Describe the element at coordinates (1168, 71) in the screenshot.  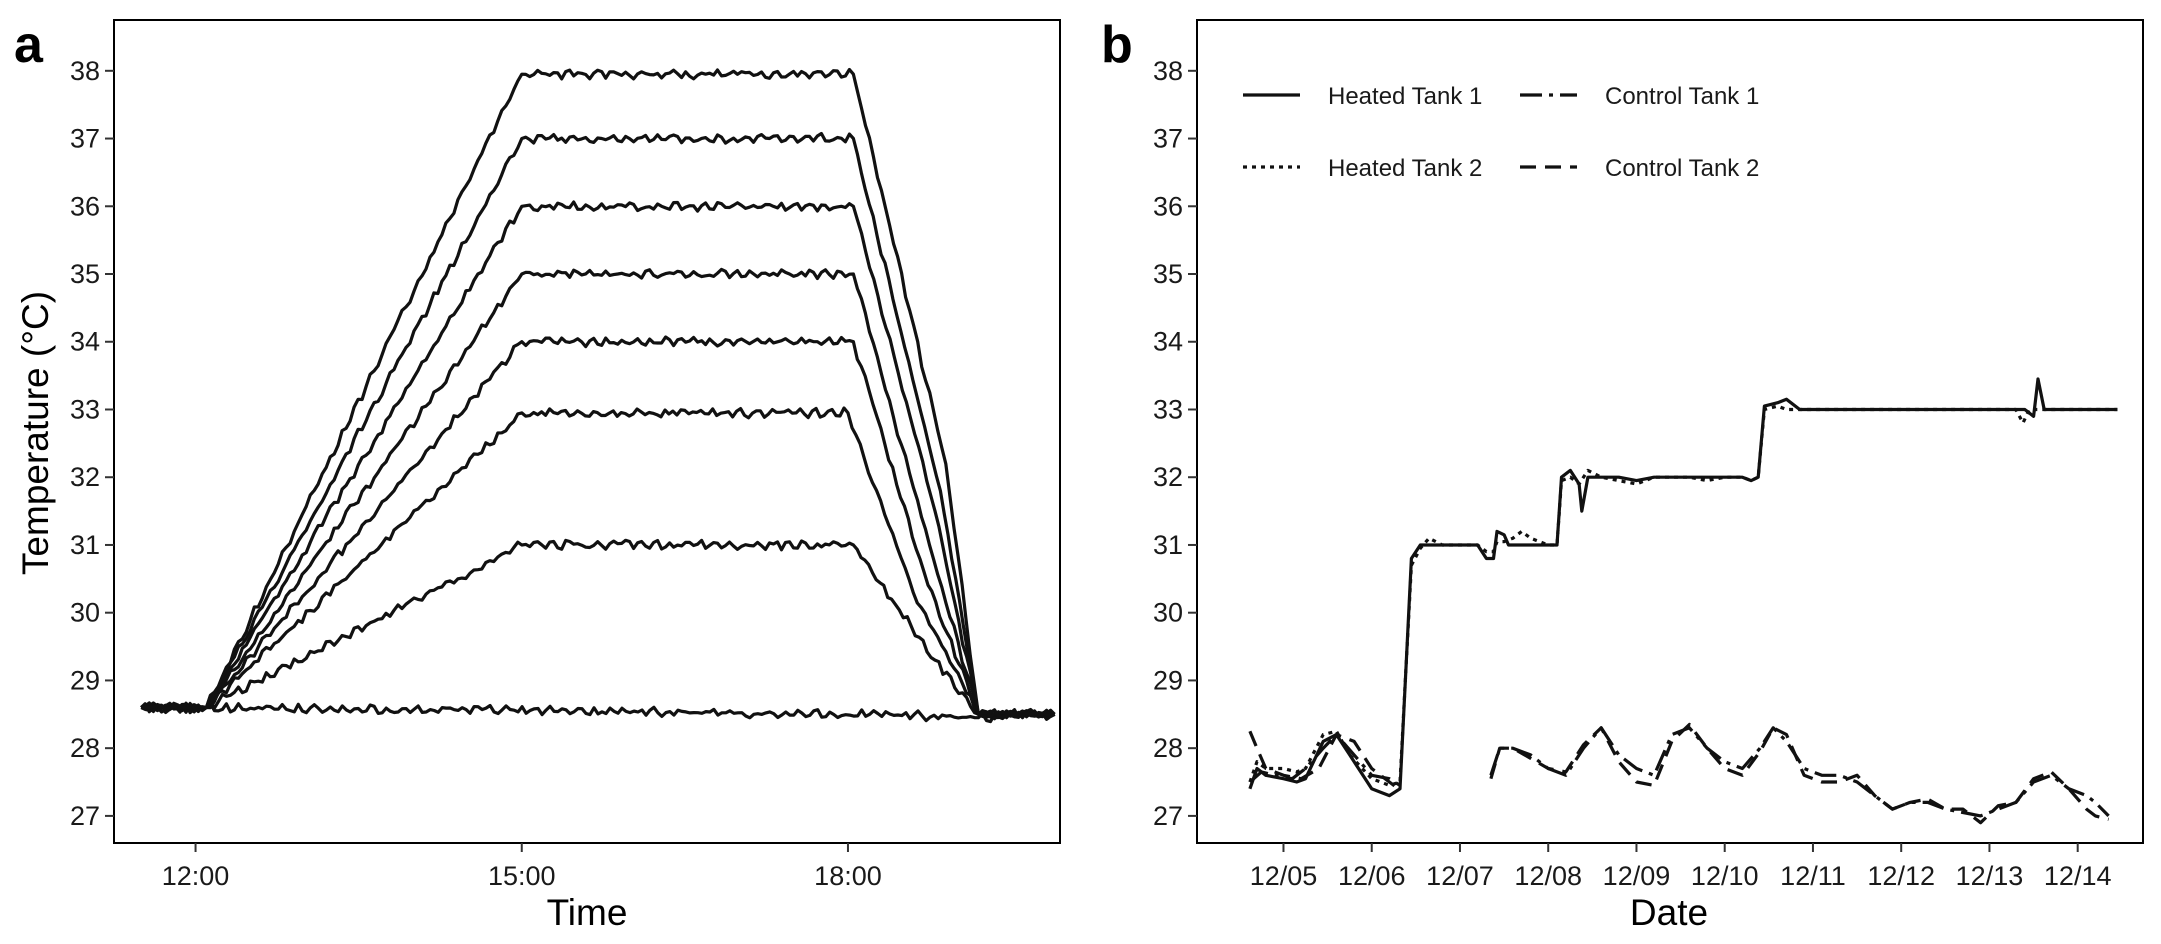
I see `panel-b-y-tick-label: 38` at that location.